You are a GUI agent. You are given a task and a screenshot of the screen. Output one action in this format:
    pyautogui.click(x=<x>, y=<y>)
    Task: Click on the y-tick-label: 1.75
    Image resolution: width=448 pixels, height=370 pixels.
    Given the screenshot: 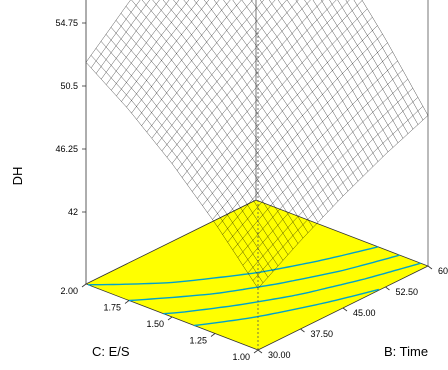 What is the action you would take?
    pyautogui.click(x=112, y=308)
    